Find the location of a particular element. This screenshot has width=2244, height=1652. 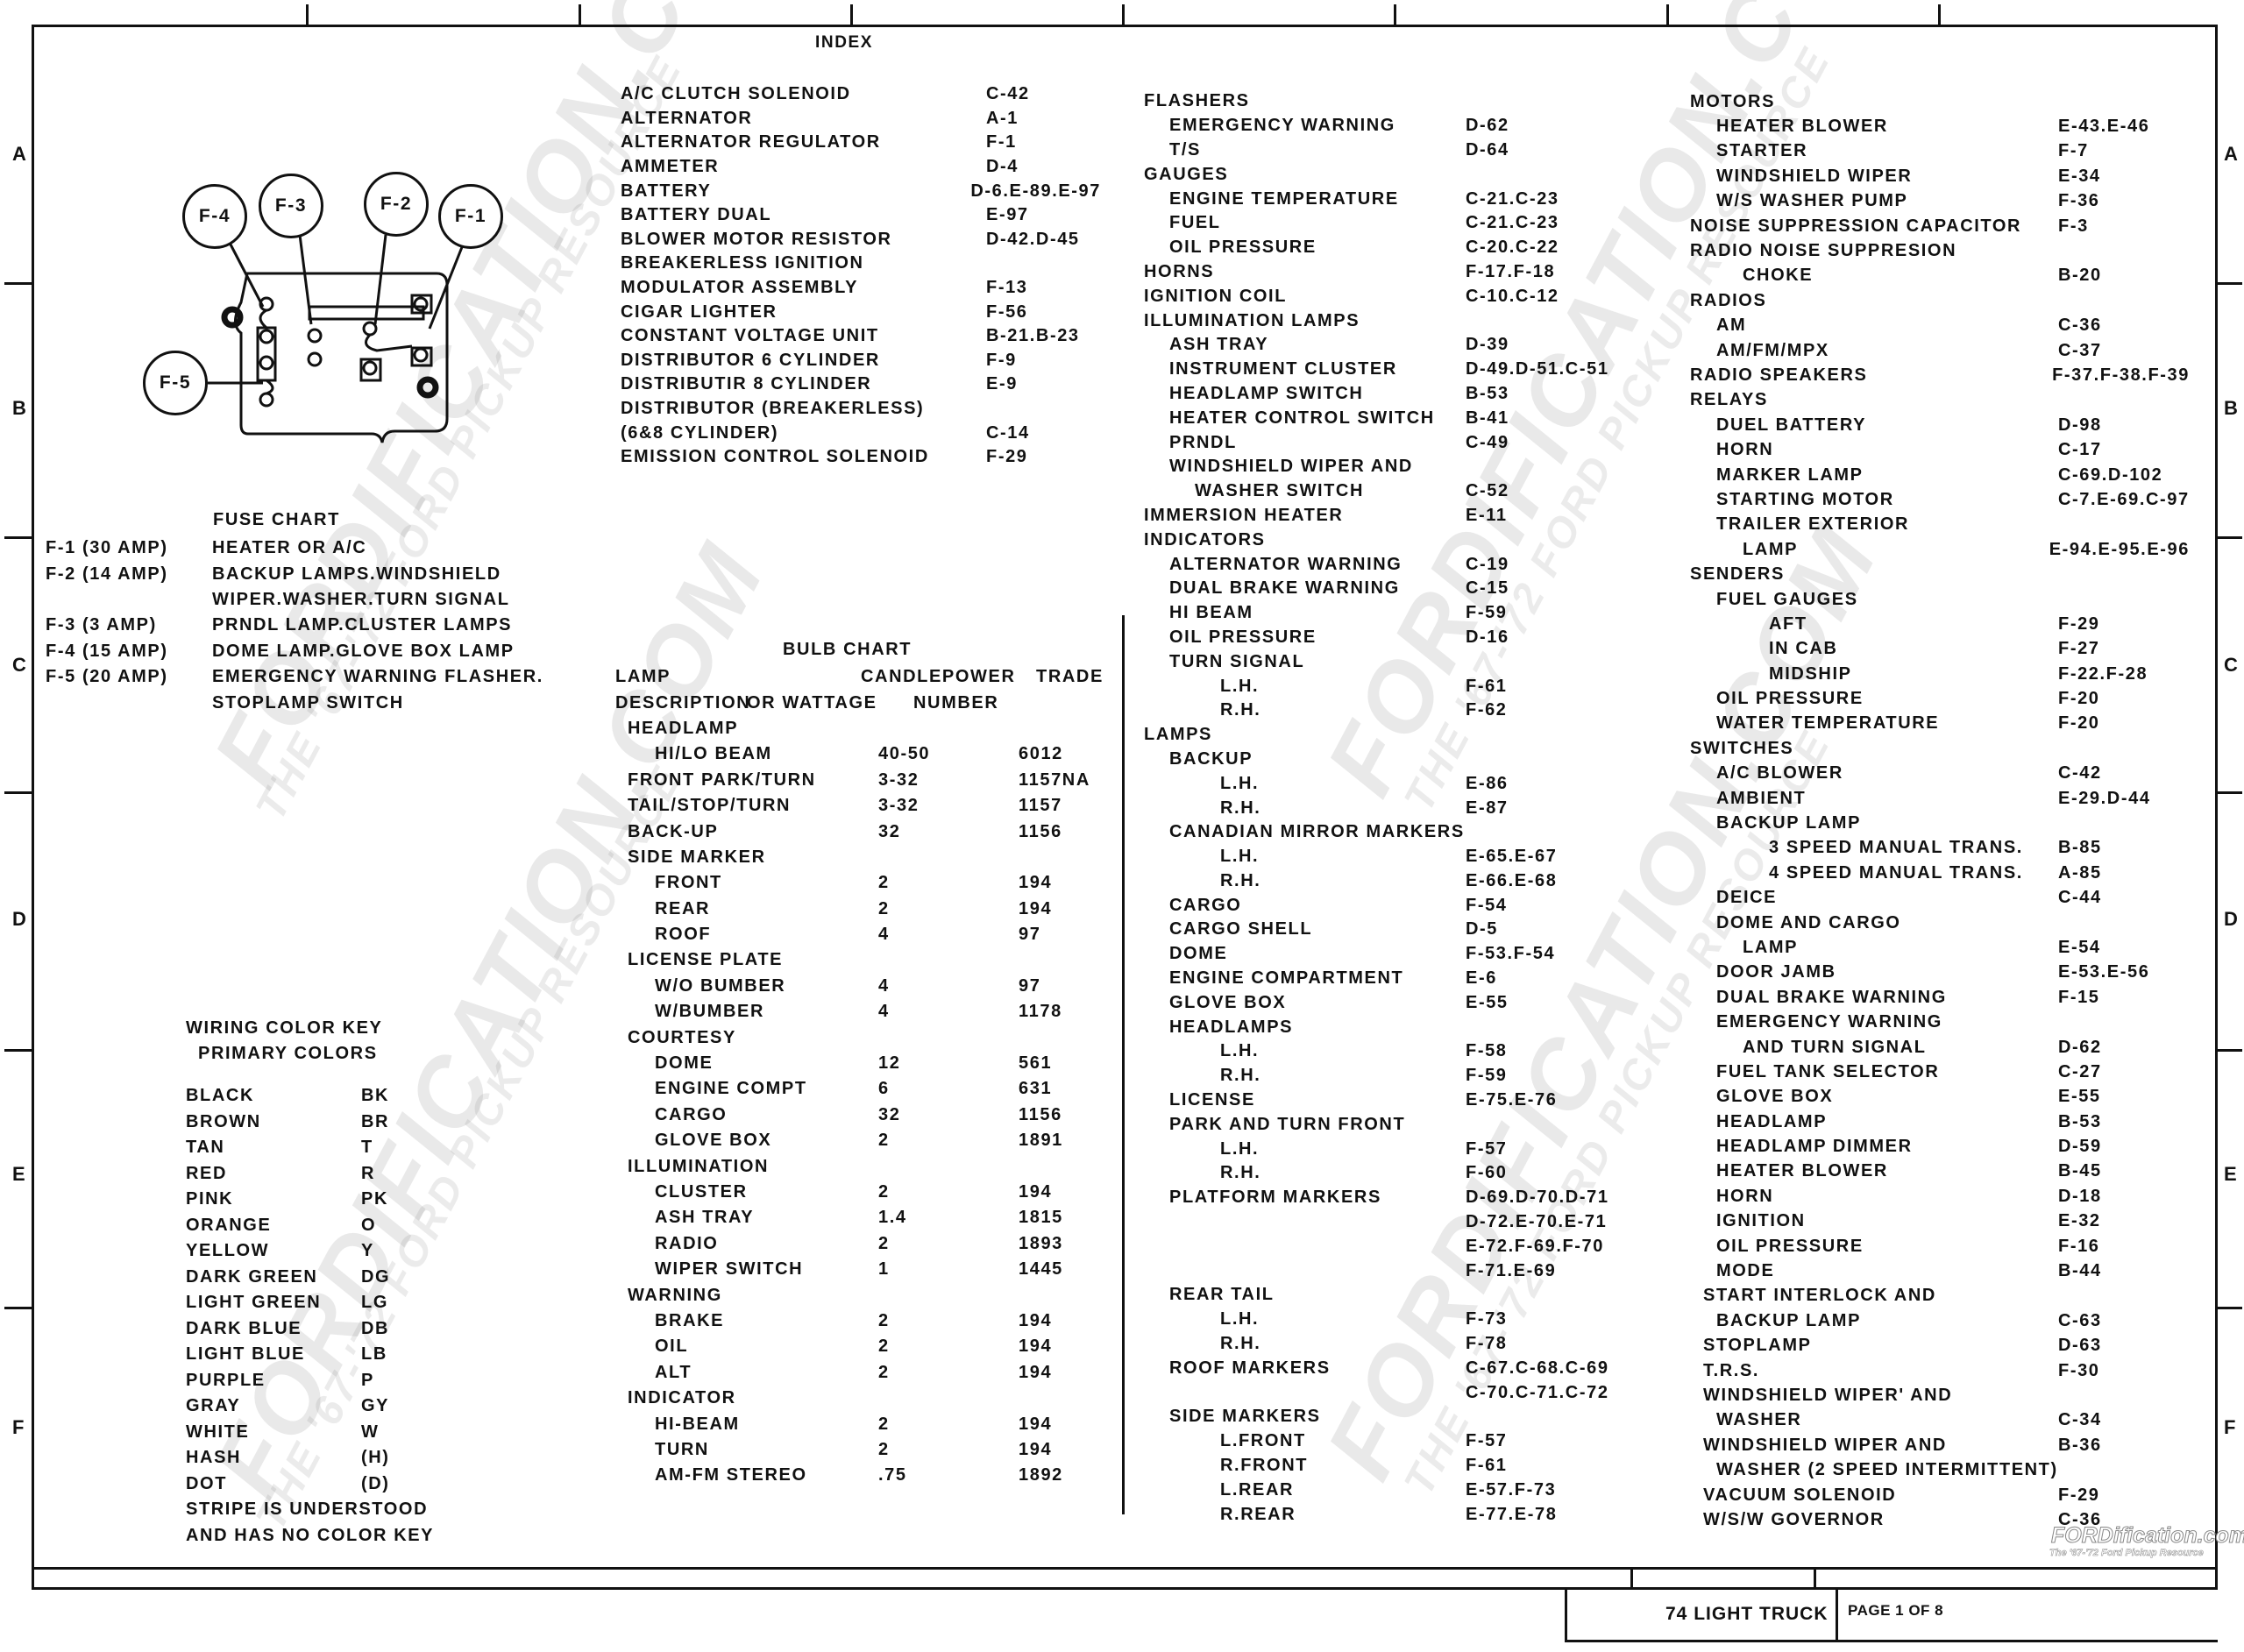

grid-location-wrap: E-75.E-76 is located at coordinates (1558, 1100).